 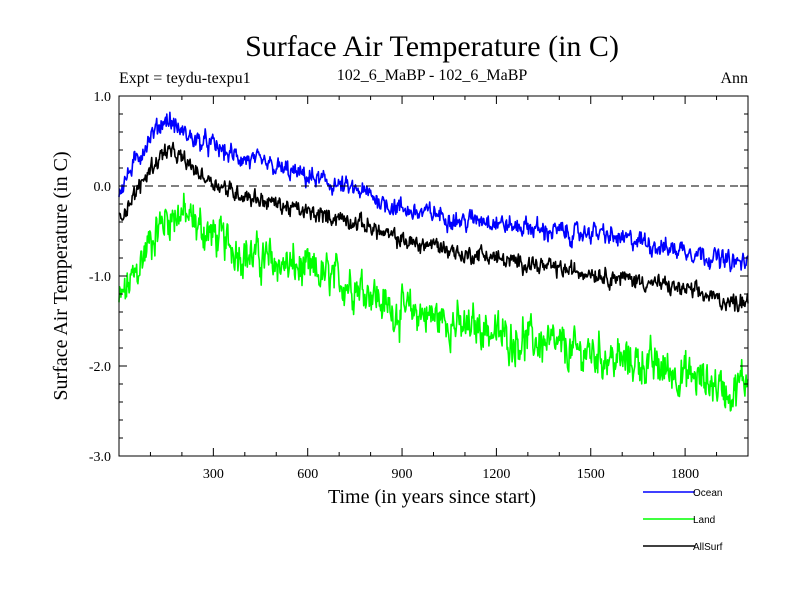 What do you see at coordinates (432, 75) in the screenshot?
I see `comparison-label: 102_6_MaBP - 102_6_MaBP` at bounding box center [432, 75].